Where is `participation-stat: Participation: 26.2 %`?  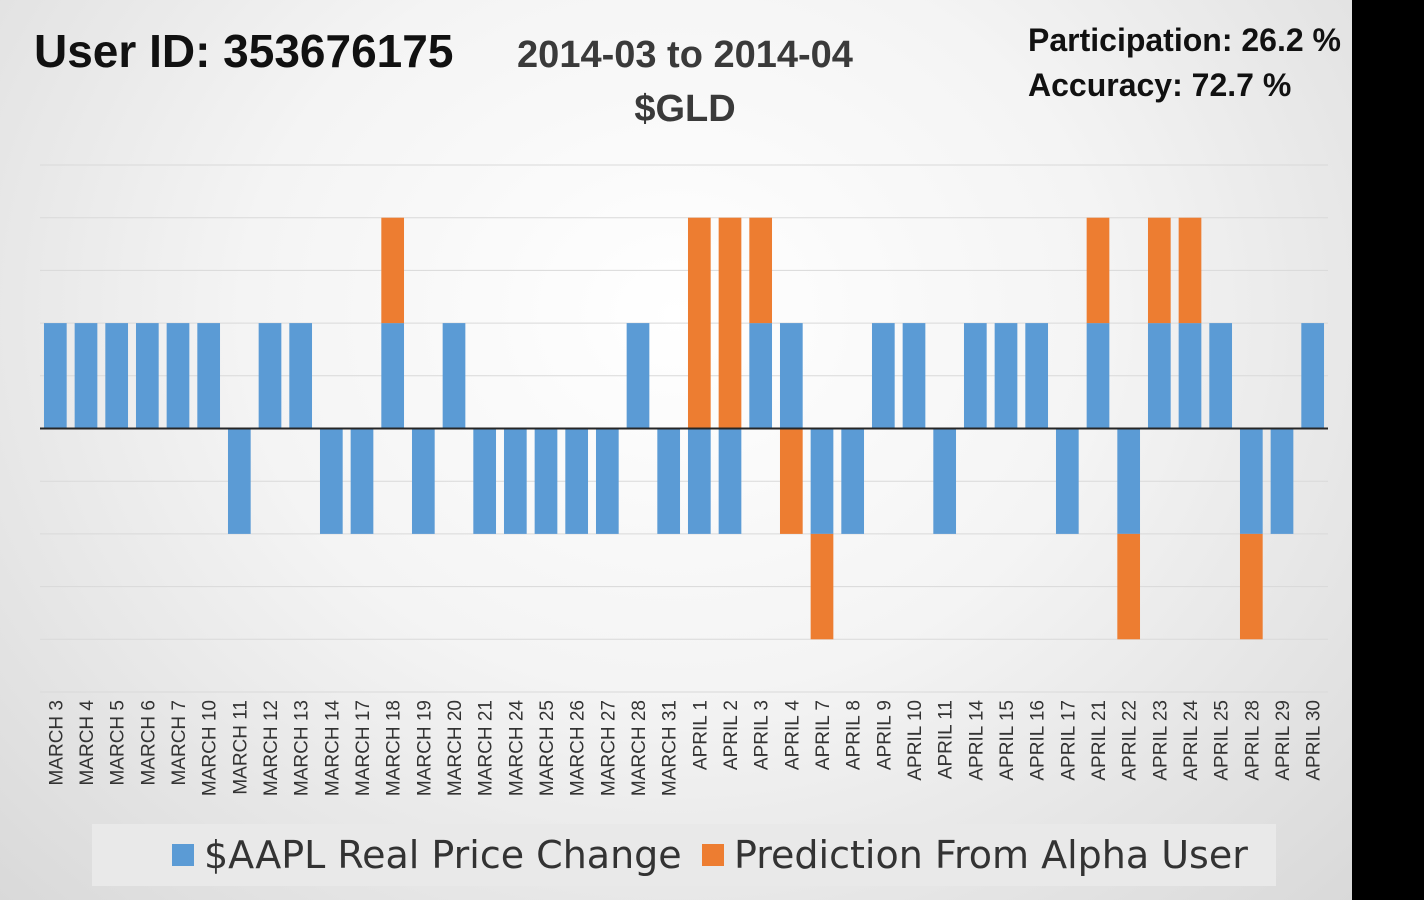
participation-stat: Participation: 26.2 % is located at coordinates (1184, 40).